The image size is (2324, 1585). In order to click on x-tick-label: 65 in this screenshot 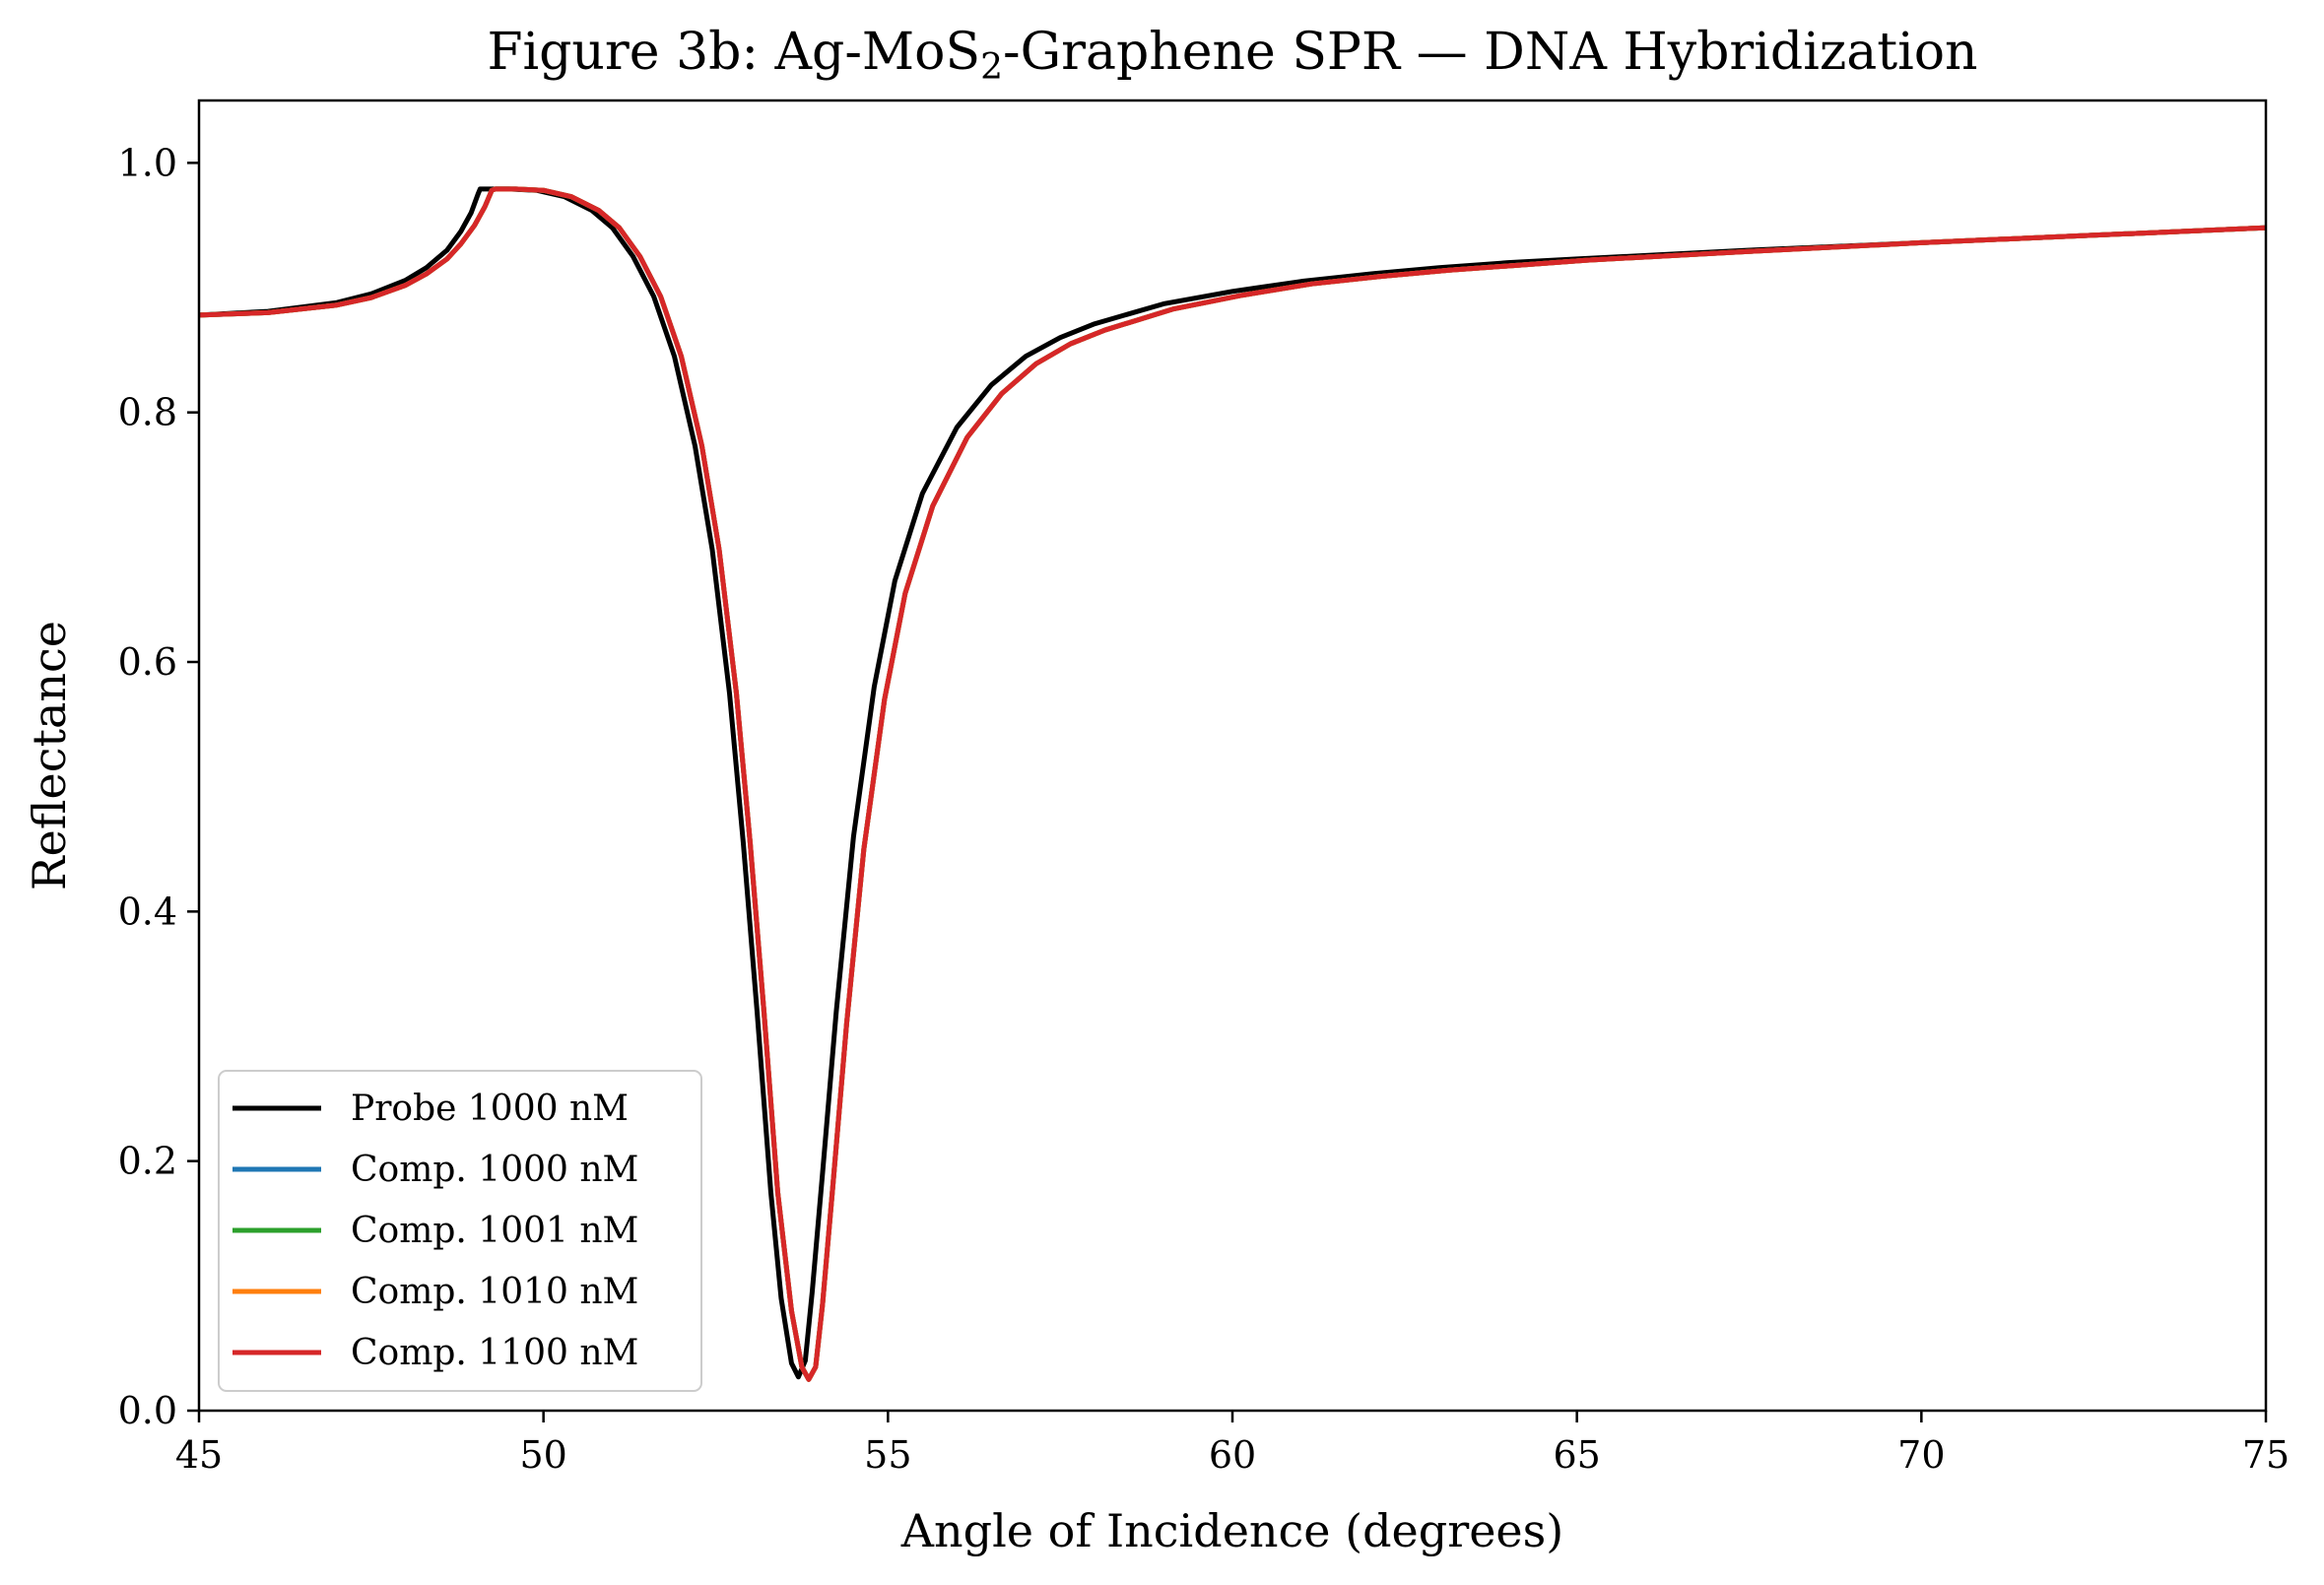, I will do `click(1576, 1455)`.